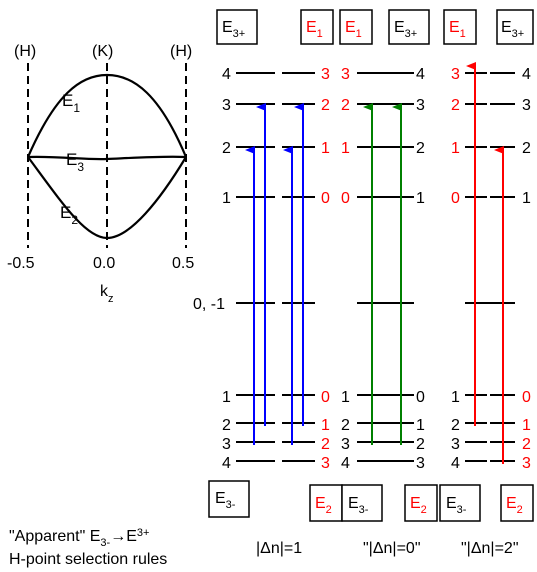 The image size is (537, 572). Describe the element at coordinates (279, 548) in the screenshot. I see `caption-col1: |Δn|=1` at that location.